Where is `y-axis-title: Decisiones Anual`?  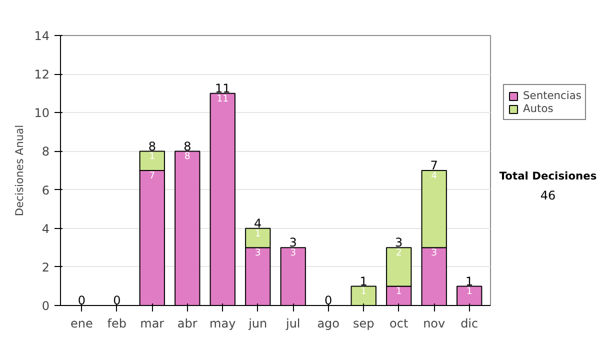
y-axis-title: Decisiones Anual is located at coordinates (19, 170).